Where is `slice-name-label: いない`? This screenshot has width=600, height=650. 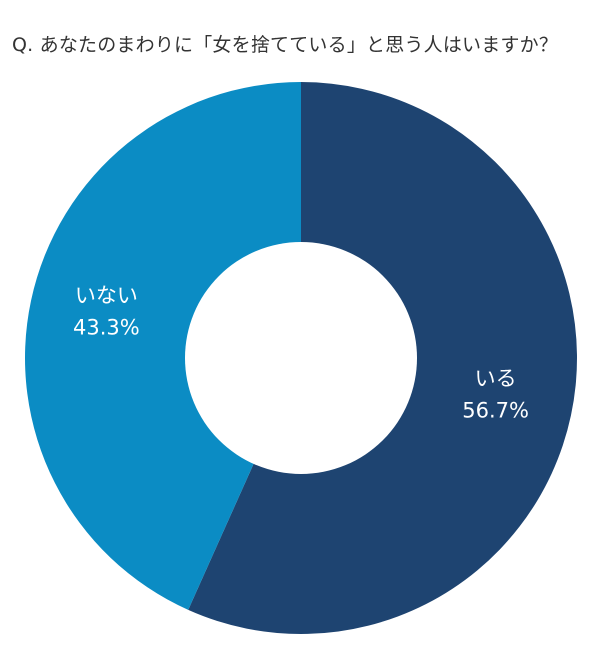 slice-name-label: いない is located at coordinates (106, 295).